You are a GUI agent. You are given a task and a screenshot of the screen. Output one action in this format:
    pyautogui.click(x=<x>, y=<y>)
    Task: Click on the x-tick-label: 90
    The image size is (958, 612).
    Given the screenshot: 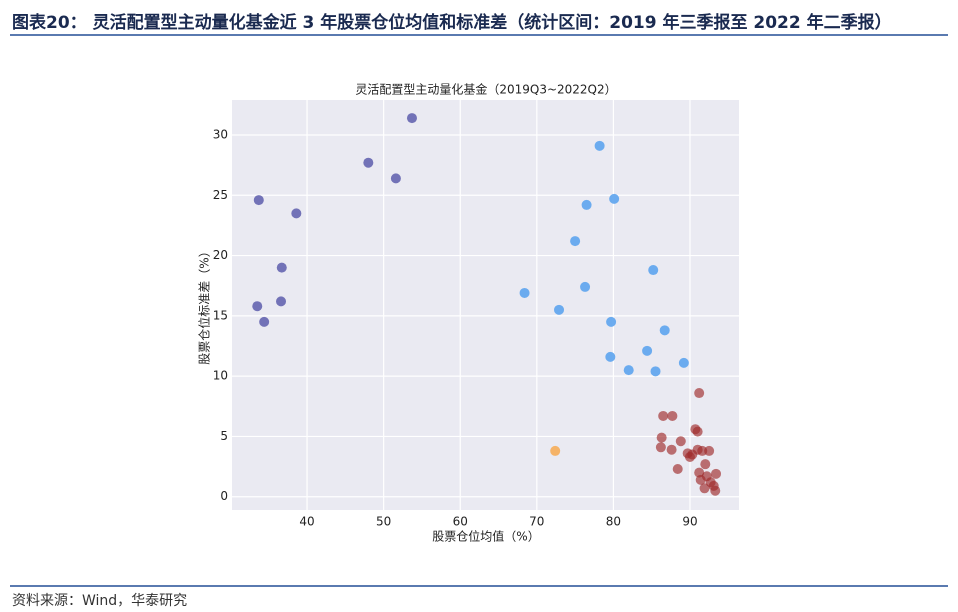 What is the action you would take?
    pyautogui.click(x=689, y=522)
    